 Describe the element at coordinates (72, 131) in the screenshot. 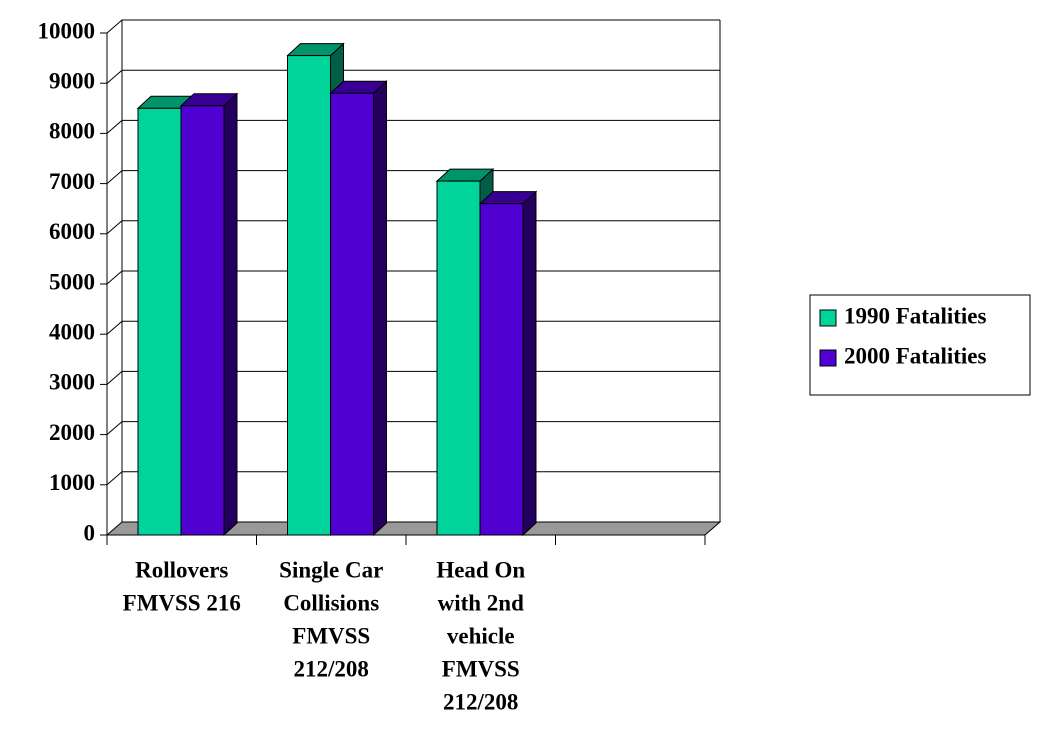

I see `y-tick-label: 8000` at that location.